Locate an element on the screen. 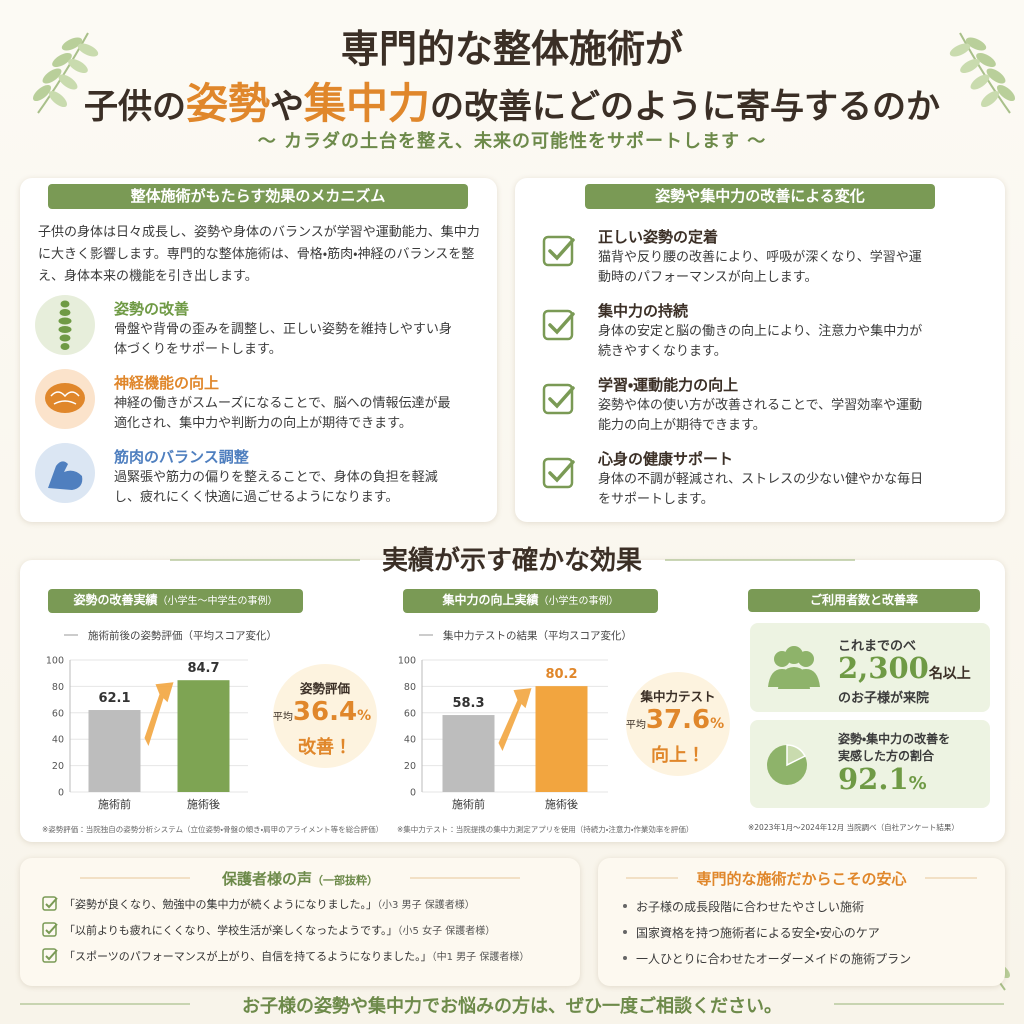 Image resolution: width=1024 pixels, height=1024 pixels. assurance-item: 国家資格を持つ施術者による安全・安心のケア is located at coordinates (758, 933).